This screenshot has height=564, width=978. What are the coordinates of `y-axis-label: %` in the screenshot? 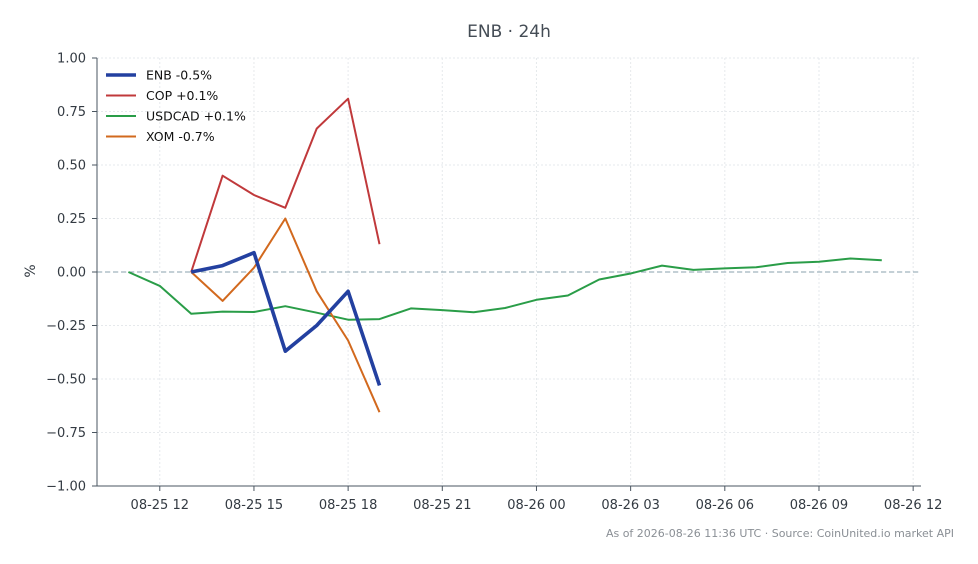 It's located at (31, 270).